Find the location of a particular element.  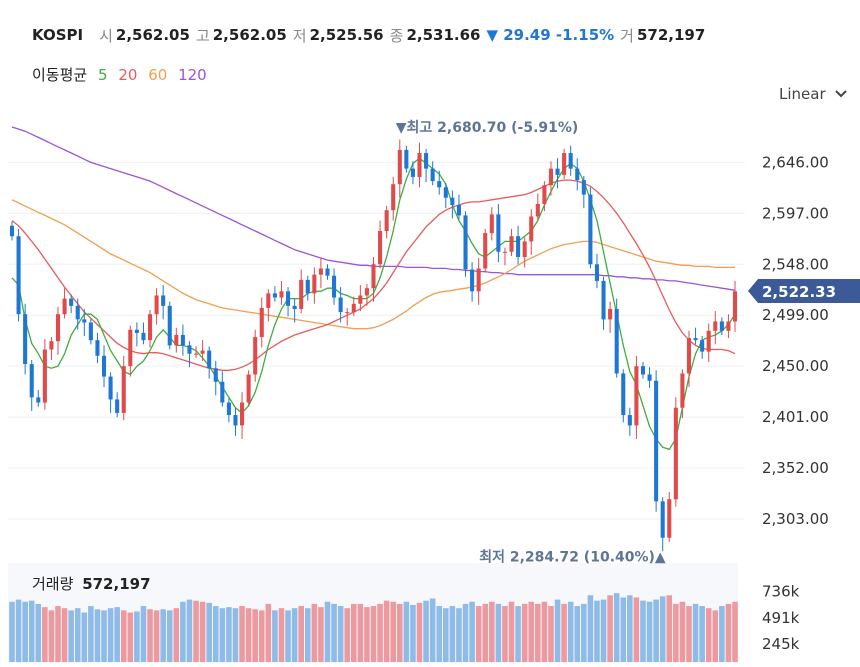

volume-panel is located at coordinates (373, 613).